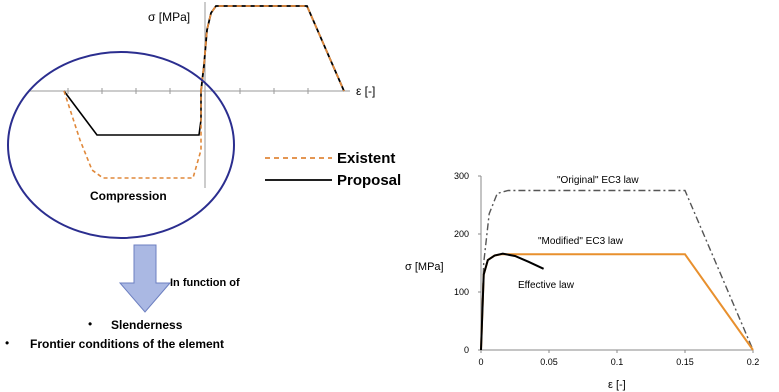 This screenshot has height=392, width=779. I want to click on chart-x-tick-label: 0, so click(480, 362).